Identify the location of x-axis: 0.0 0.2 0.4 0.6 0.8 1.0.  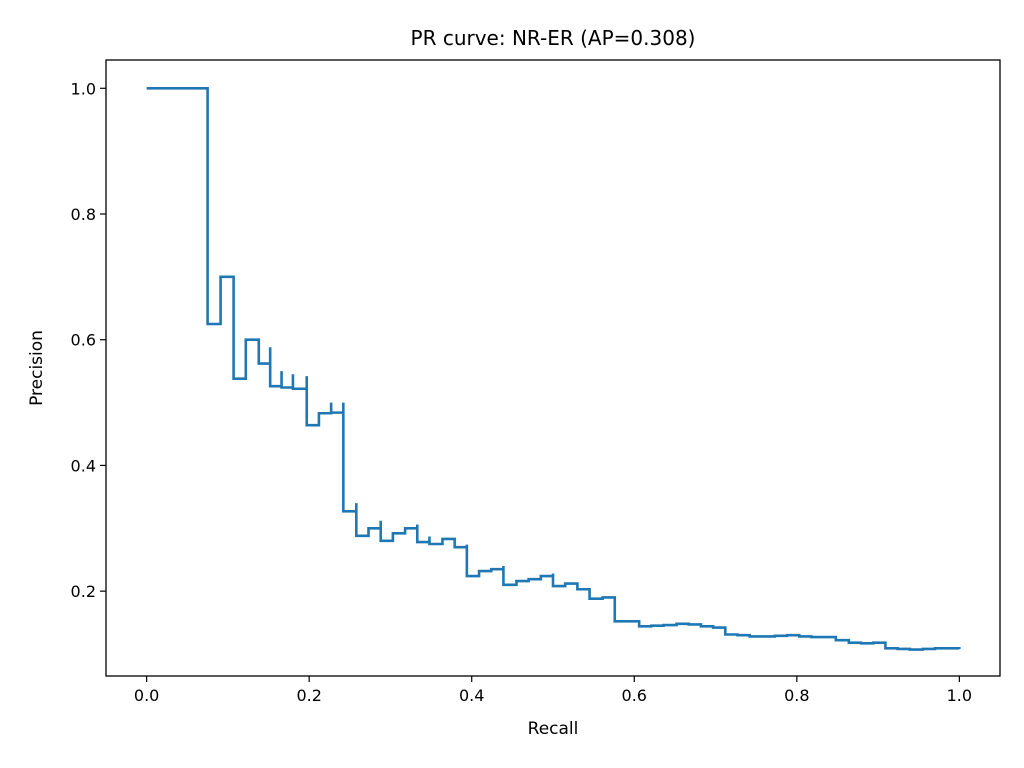
(553, 690).